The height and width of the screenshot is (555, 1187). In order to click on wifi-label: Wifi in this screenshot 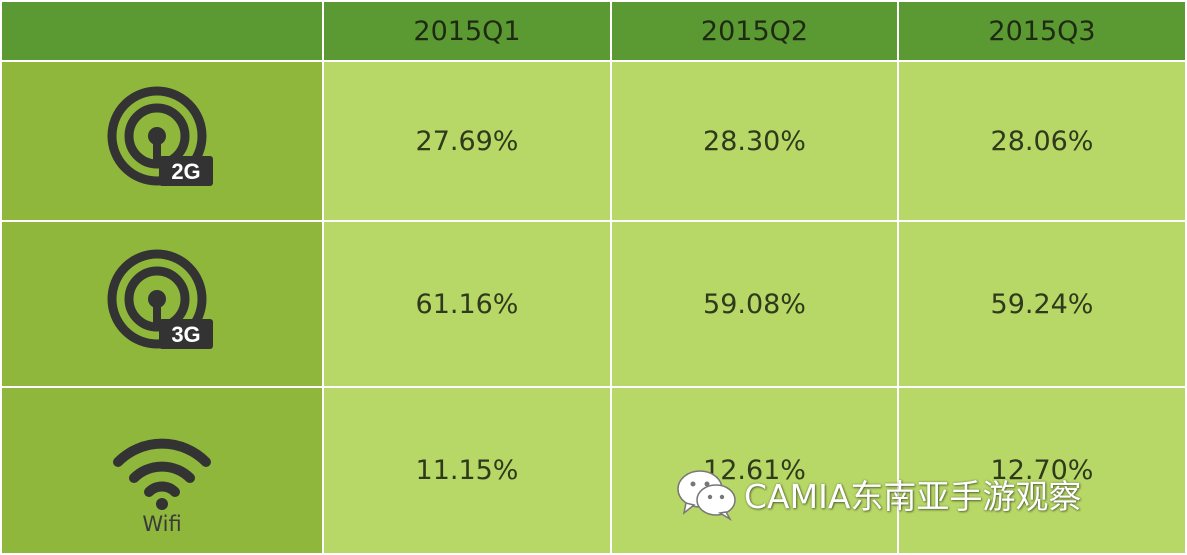, I will do `click(162, 523)`.